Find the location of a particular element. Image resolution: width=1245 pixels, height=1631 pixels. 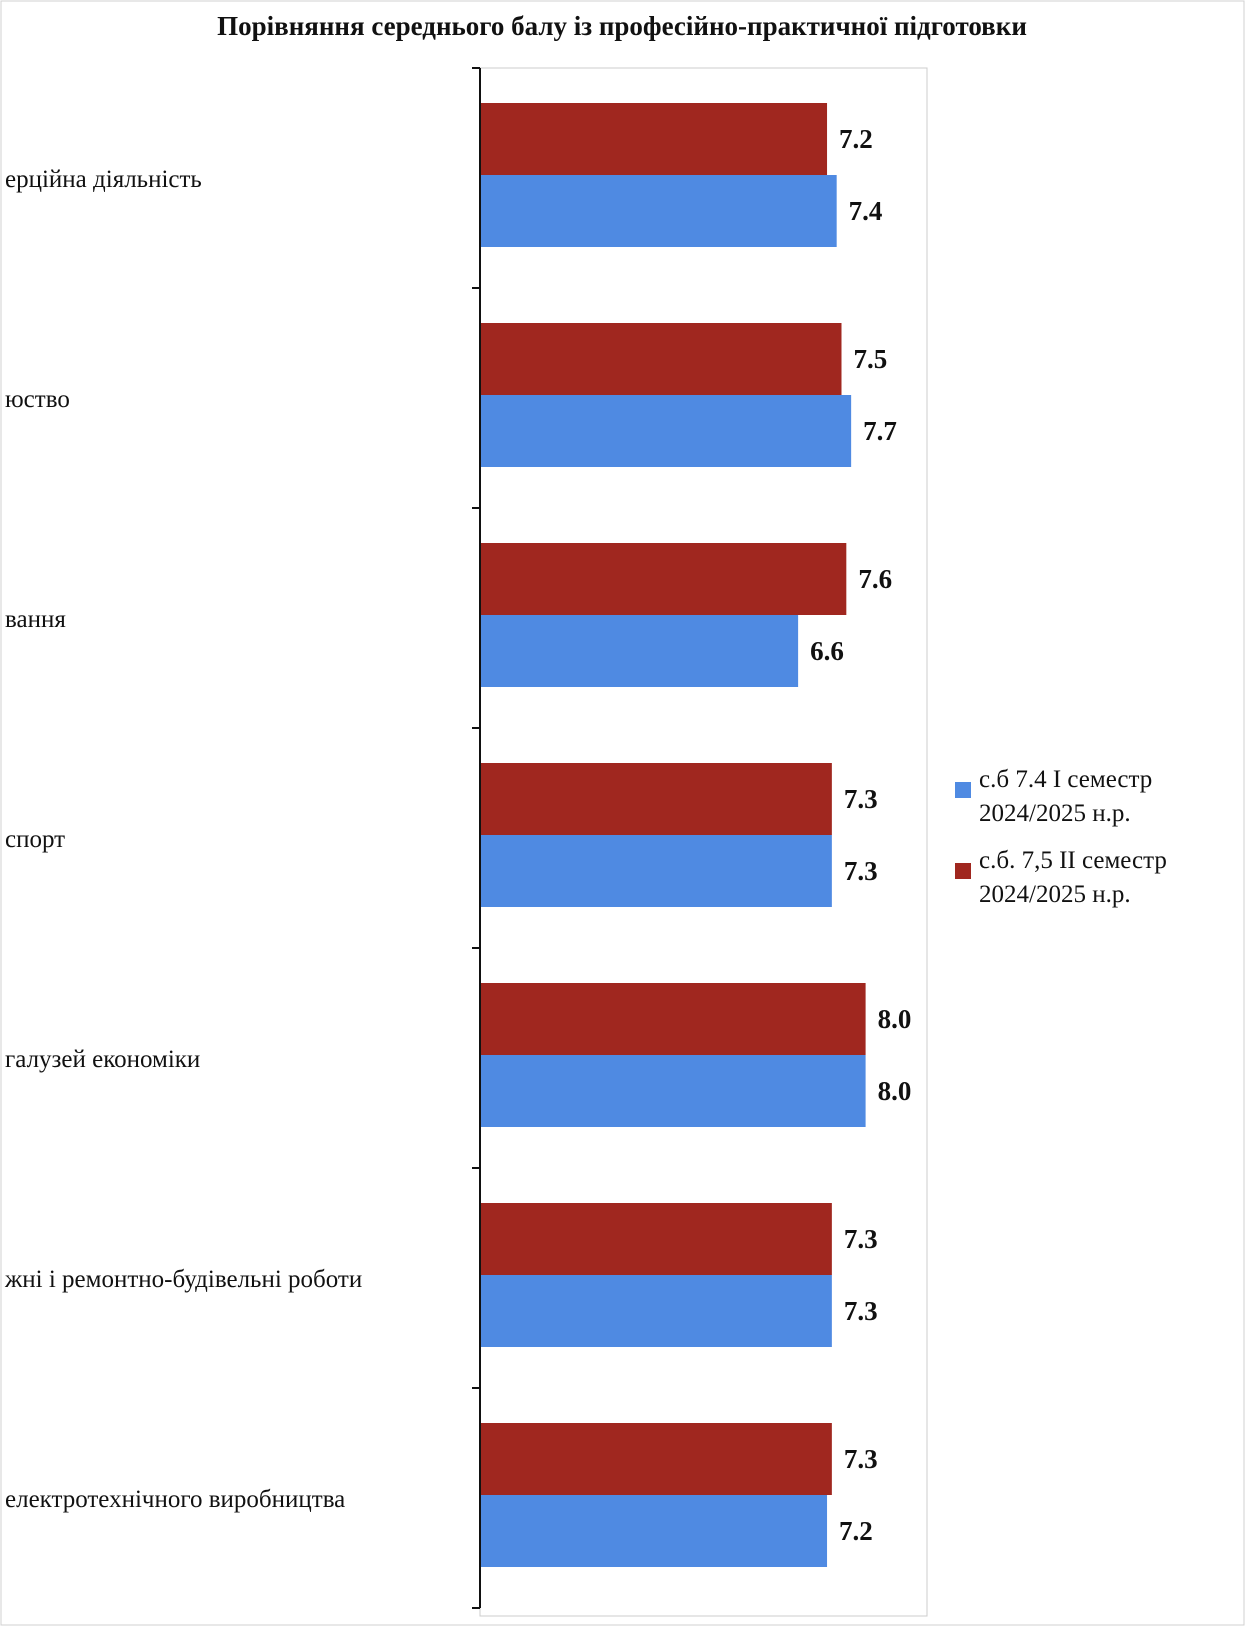

data-label-series1-1: 7.4 is located at coordinates (866, 211).